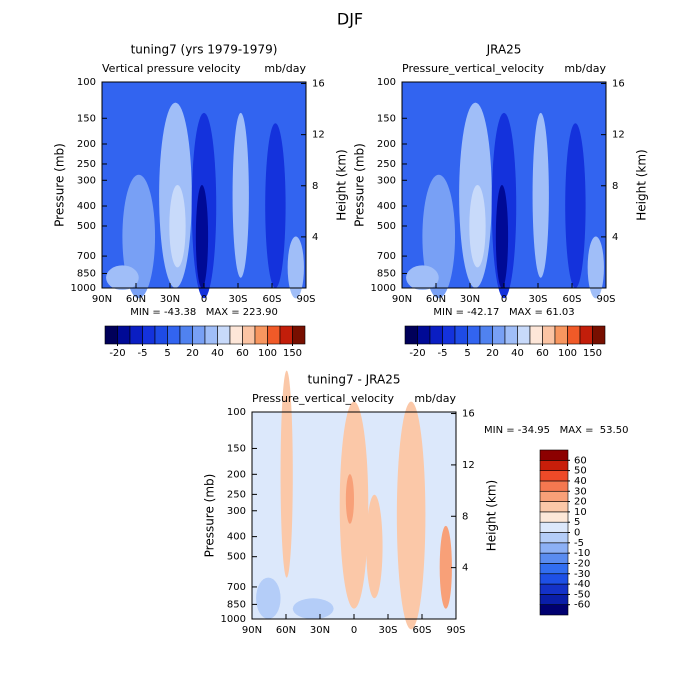  Describe the element at coordinates (556, 430) in the screenshot. I see `min-max-annotation: MIN = -34.95 MAX = 53.50` at that location.